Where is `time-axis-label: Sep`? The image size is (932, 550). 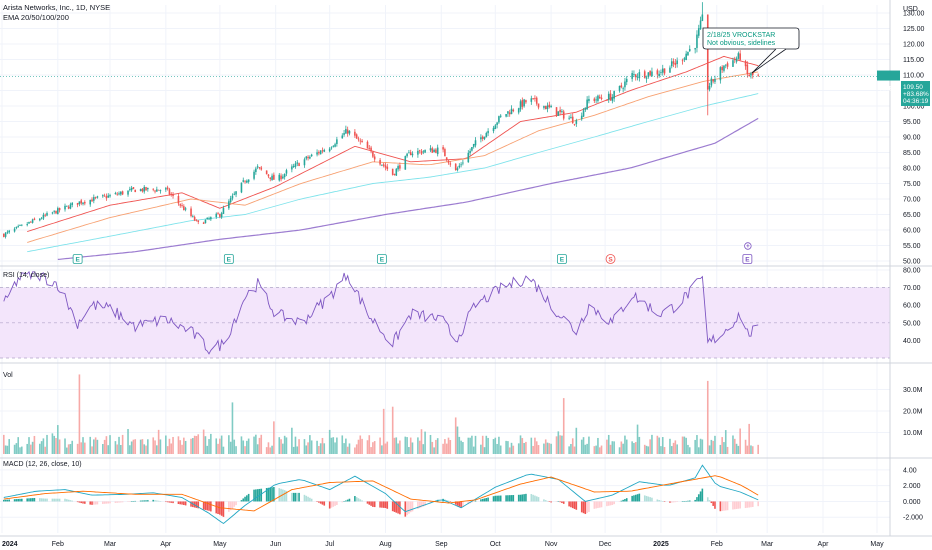 time-axis-label: Sep is located at coordinates (441, 544).